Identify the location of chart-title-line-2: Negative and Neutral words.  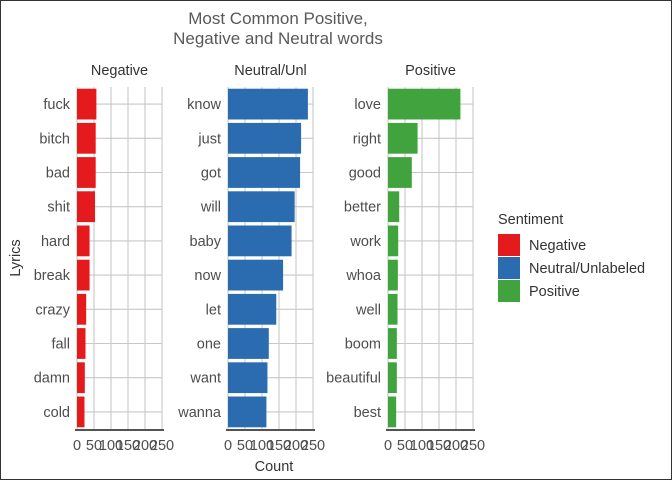
(278, 38).